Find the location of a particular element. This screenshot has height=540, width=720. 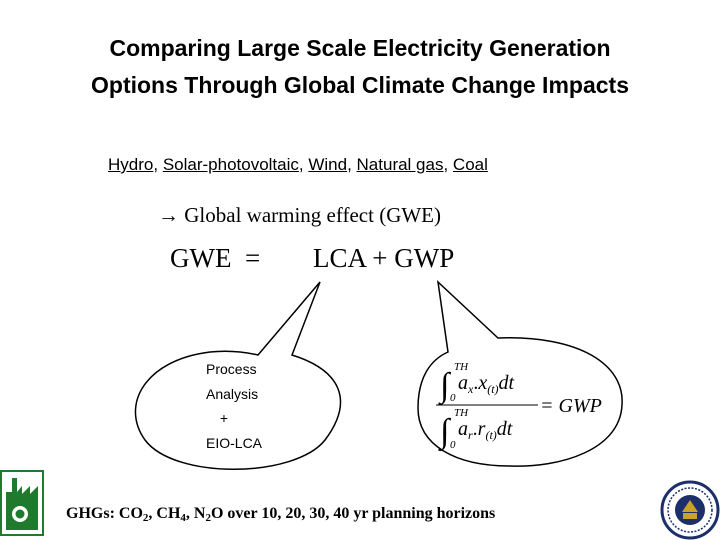

option-wind: Wind is located at coordinates (328, 164).